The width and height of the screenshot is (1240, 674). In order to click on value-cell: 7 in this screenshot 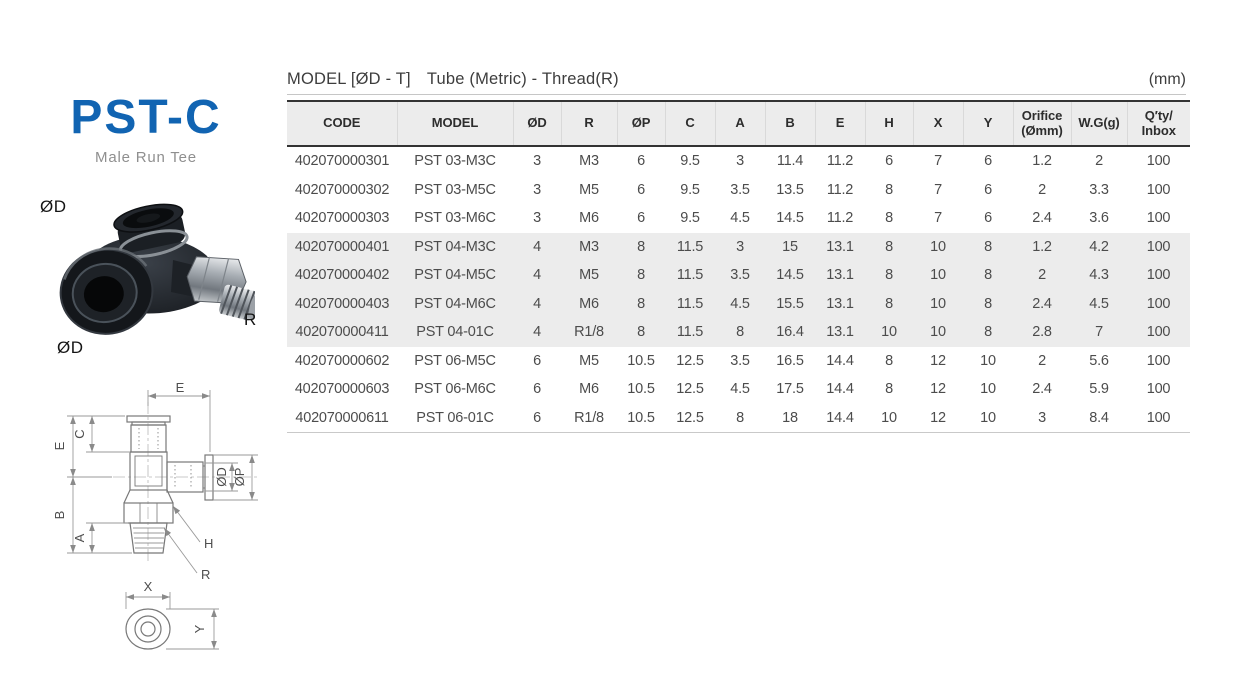, I will do `click(938, 189)`.